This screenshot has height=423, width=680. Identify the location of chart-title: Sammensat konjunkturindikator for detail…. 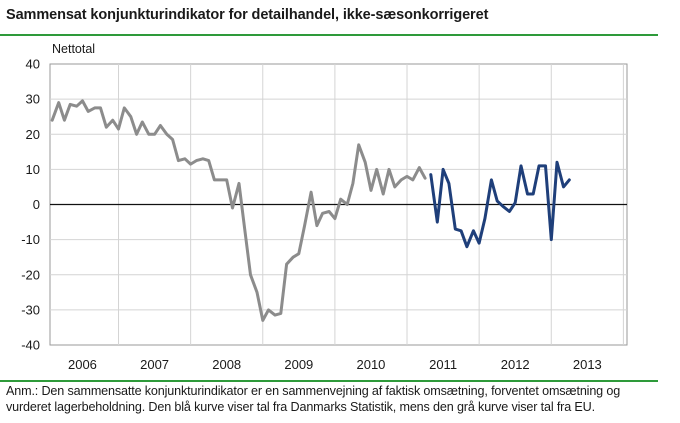
(247, 15).